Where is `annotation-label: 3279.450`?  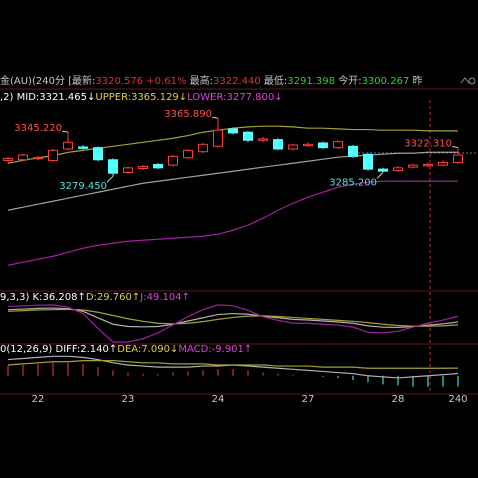 annotation-label: 3279.450 is located at coordinates (83, 186).